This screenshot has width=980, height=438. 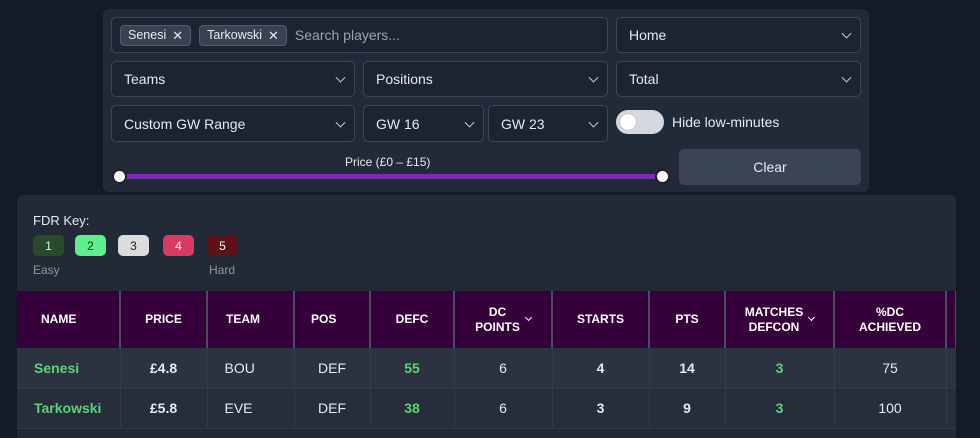 What do you see at coordinates (69, 319) in the screenshot?
I see `col-header-name: NAME` at bounding box center [69, 319].